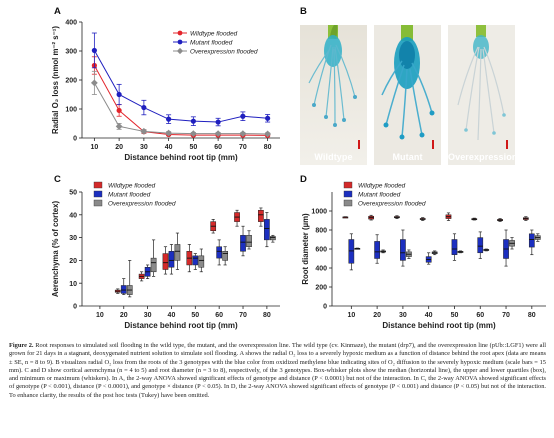 This screenshot has width=554, height=438. Describe the element at coordinates (73, 238) in the screenshot. I see `y-tick-label: 30` at that location.